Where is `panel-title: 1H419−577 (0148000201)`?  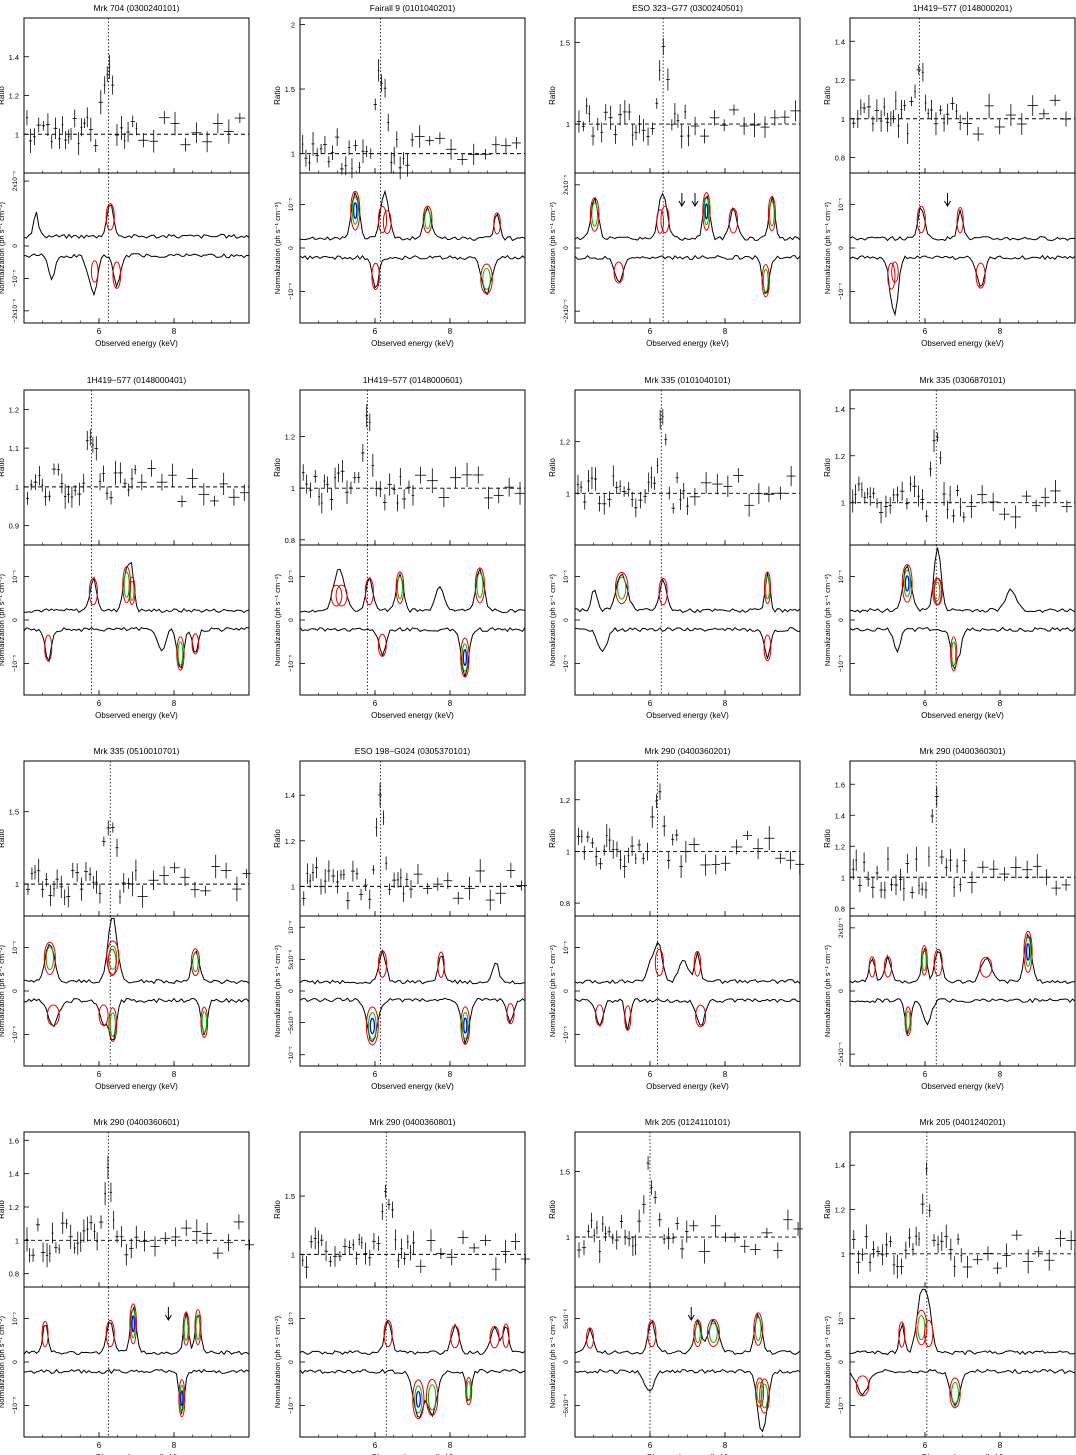
panel-title: 1H419−577 (0148000201) is located at coordinates (963, 8).